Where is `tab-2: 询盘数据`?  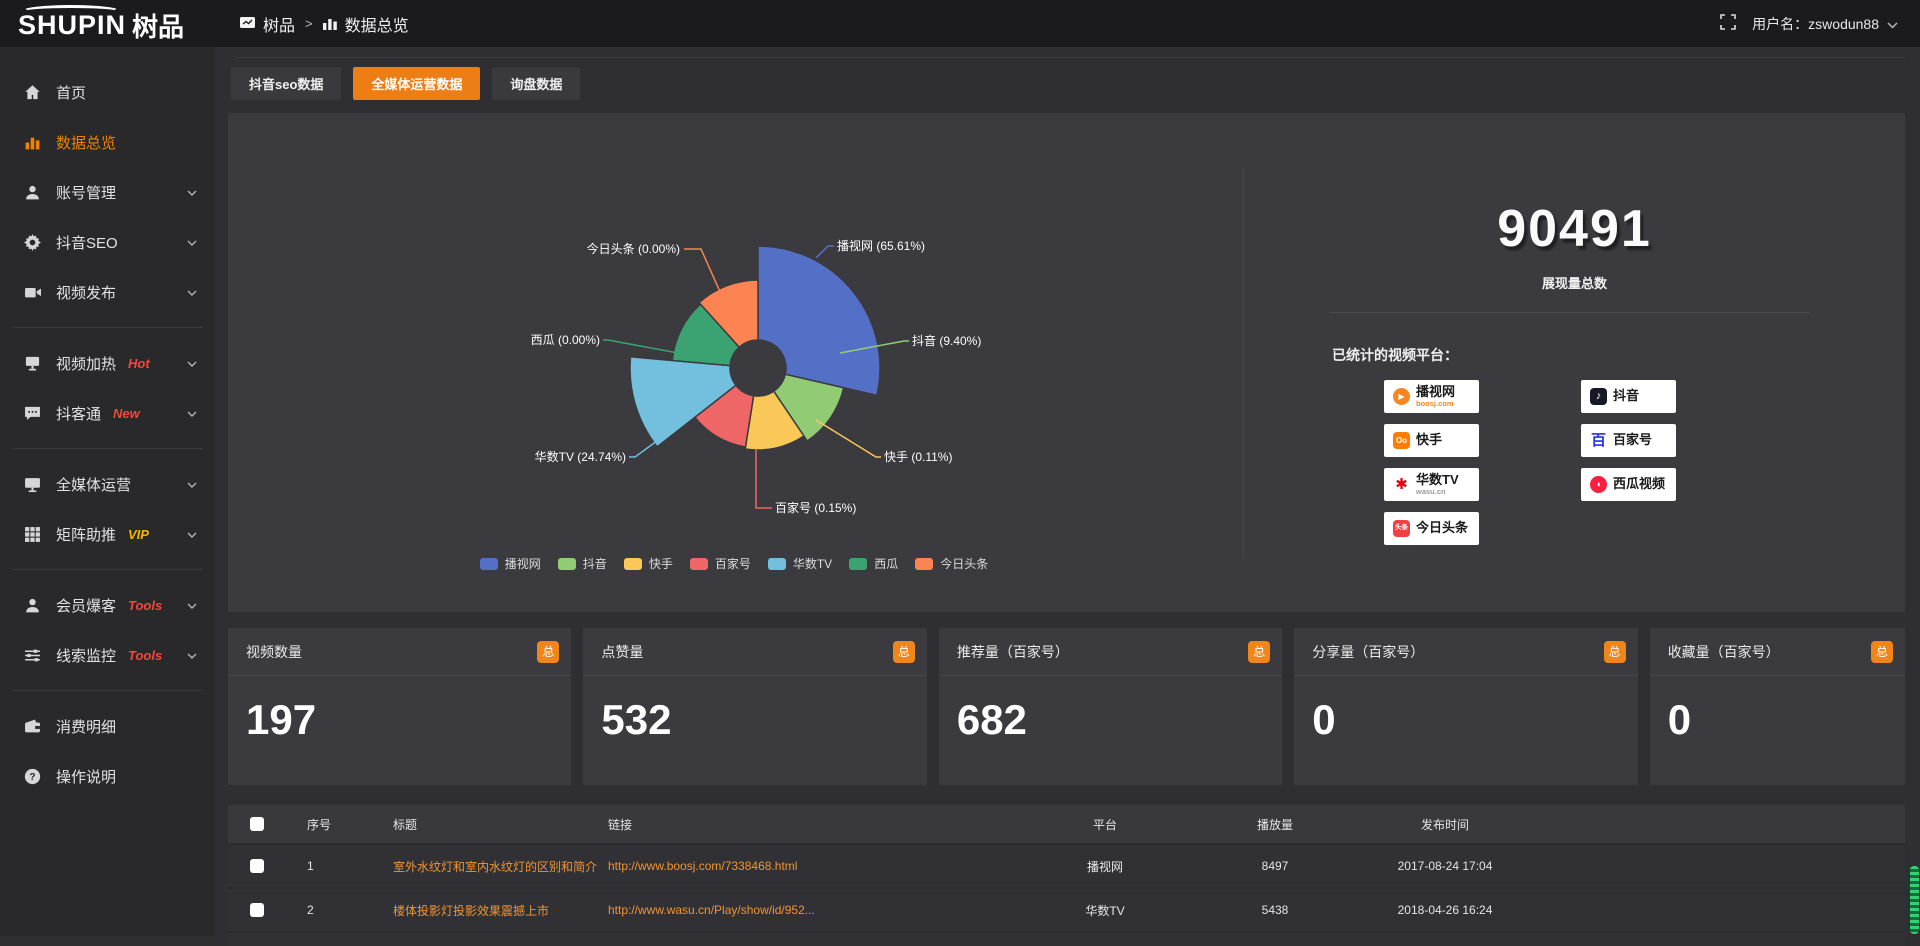
tab-2: 询盘数据 is located at coordinates (536, 83).